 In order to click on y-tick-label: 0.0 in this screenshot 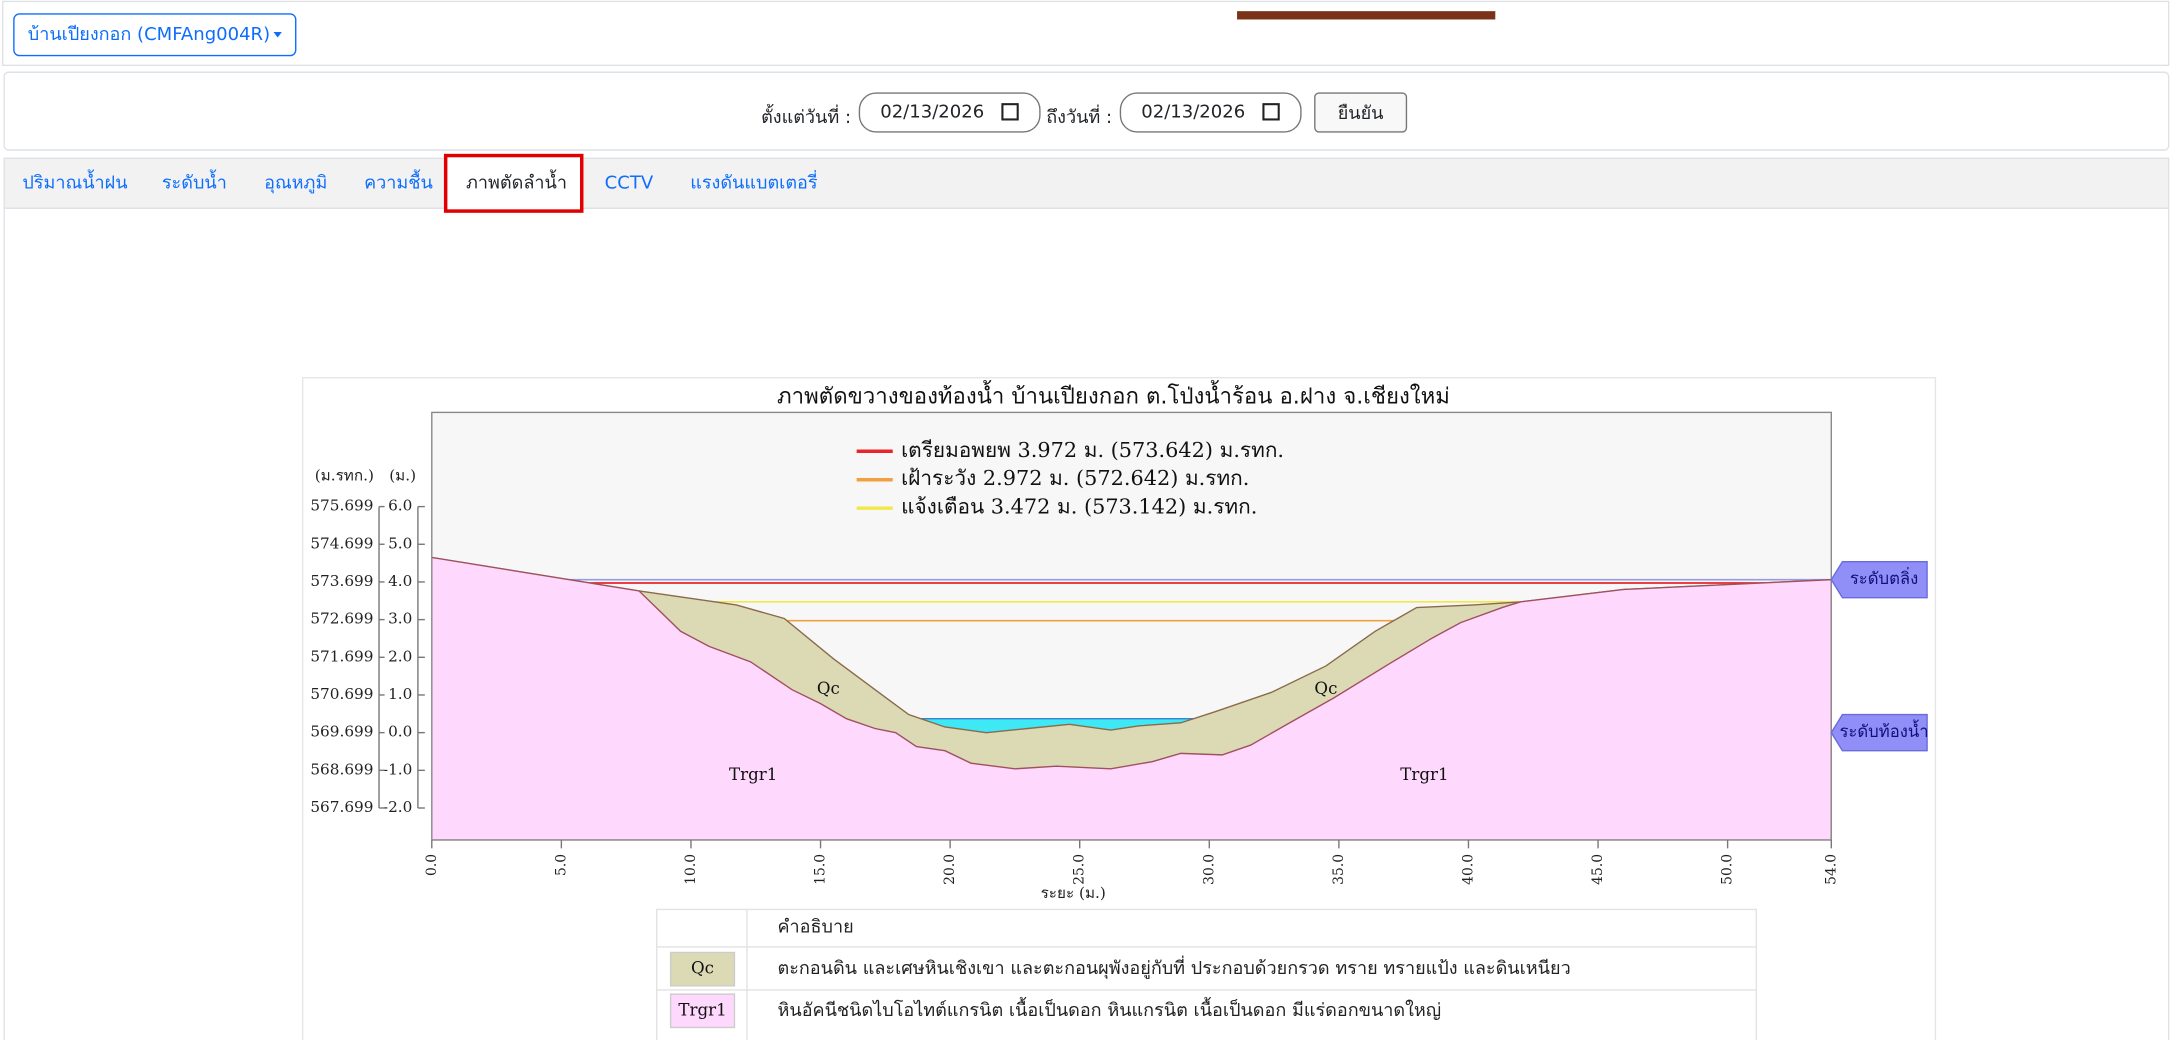, I will do `click(400, 732)`.